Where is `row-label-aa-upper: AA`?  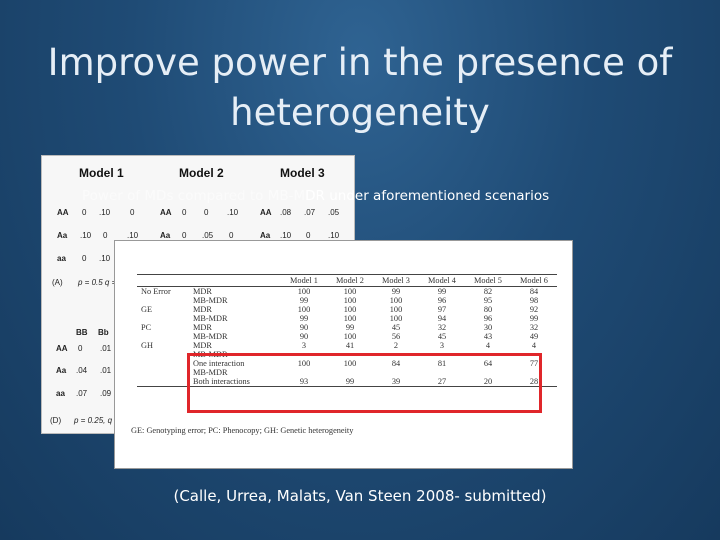
row-label-aa-upper: AA is located at coordinates (63, 212).